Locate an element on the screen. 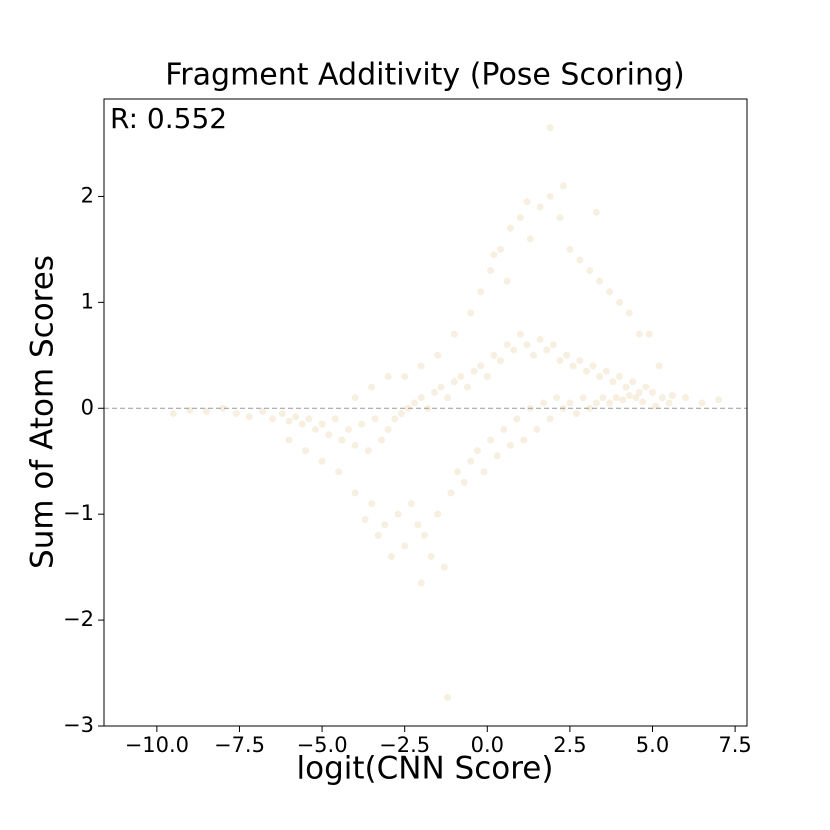 This screenshot has height=830, width=830. y-tick-label: −1 is located at coordinates (78, 513).